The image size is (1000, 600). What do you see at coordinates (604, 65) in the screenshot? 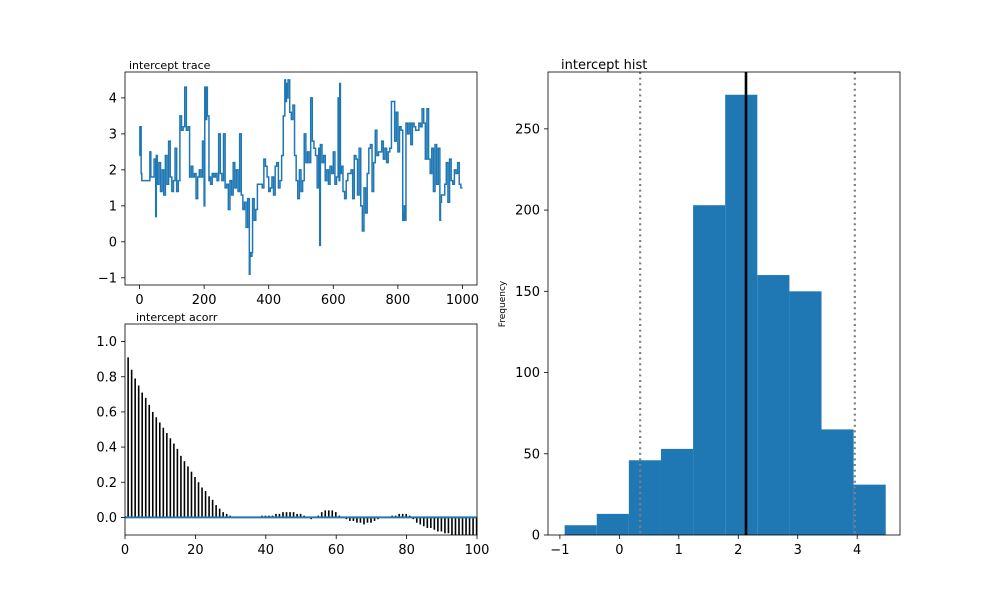
I see `hist-title: intercept hist` at bounding box center [604, 65].